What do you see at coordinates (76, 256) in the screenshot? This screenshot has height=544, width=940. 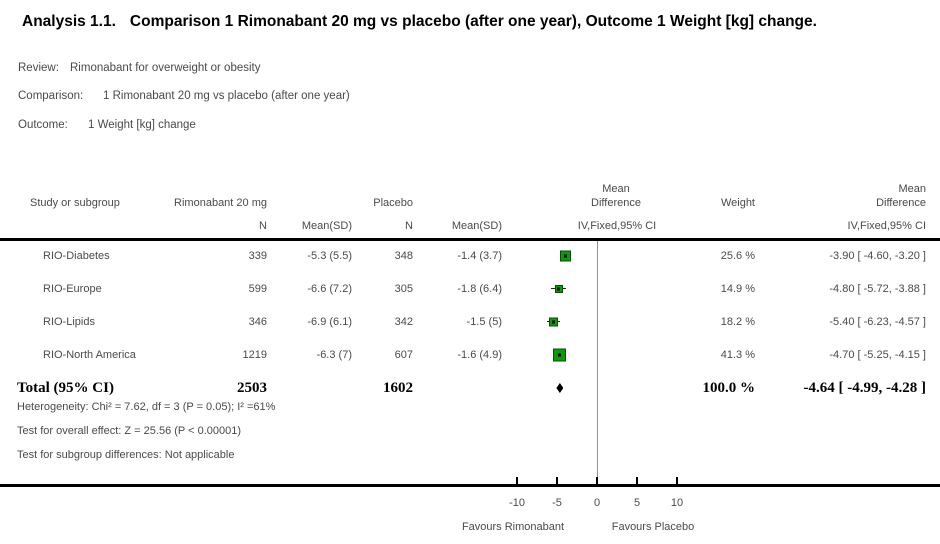 I see `study-name: RIO-Diabetes` at bounding box center [76, 256].